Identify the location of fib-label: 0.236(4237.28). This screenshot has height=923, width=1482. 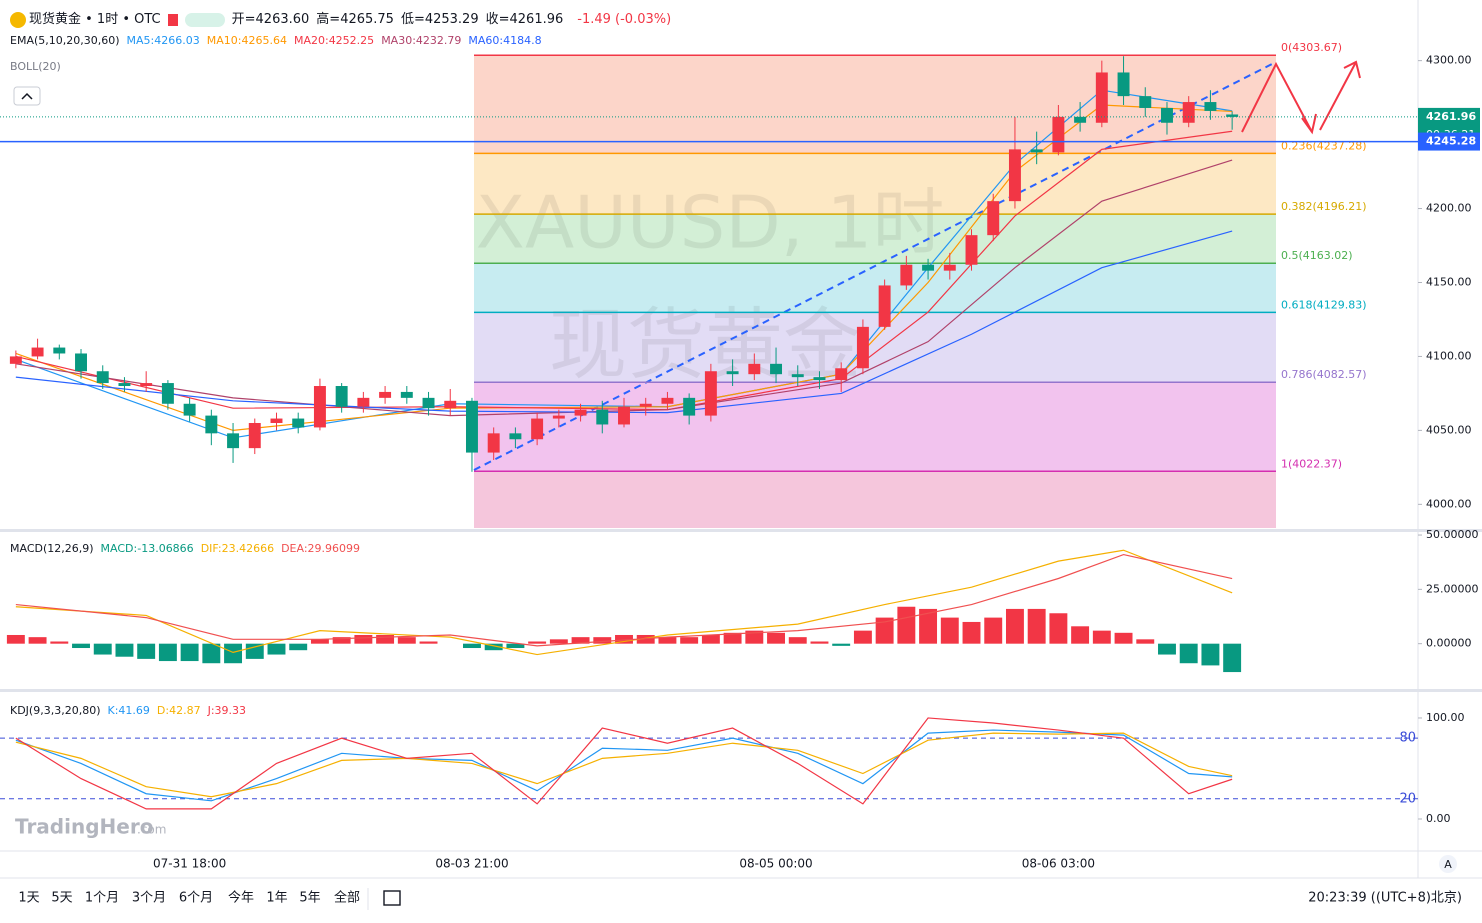
(1324, 145).